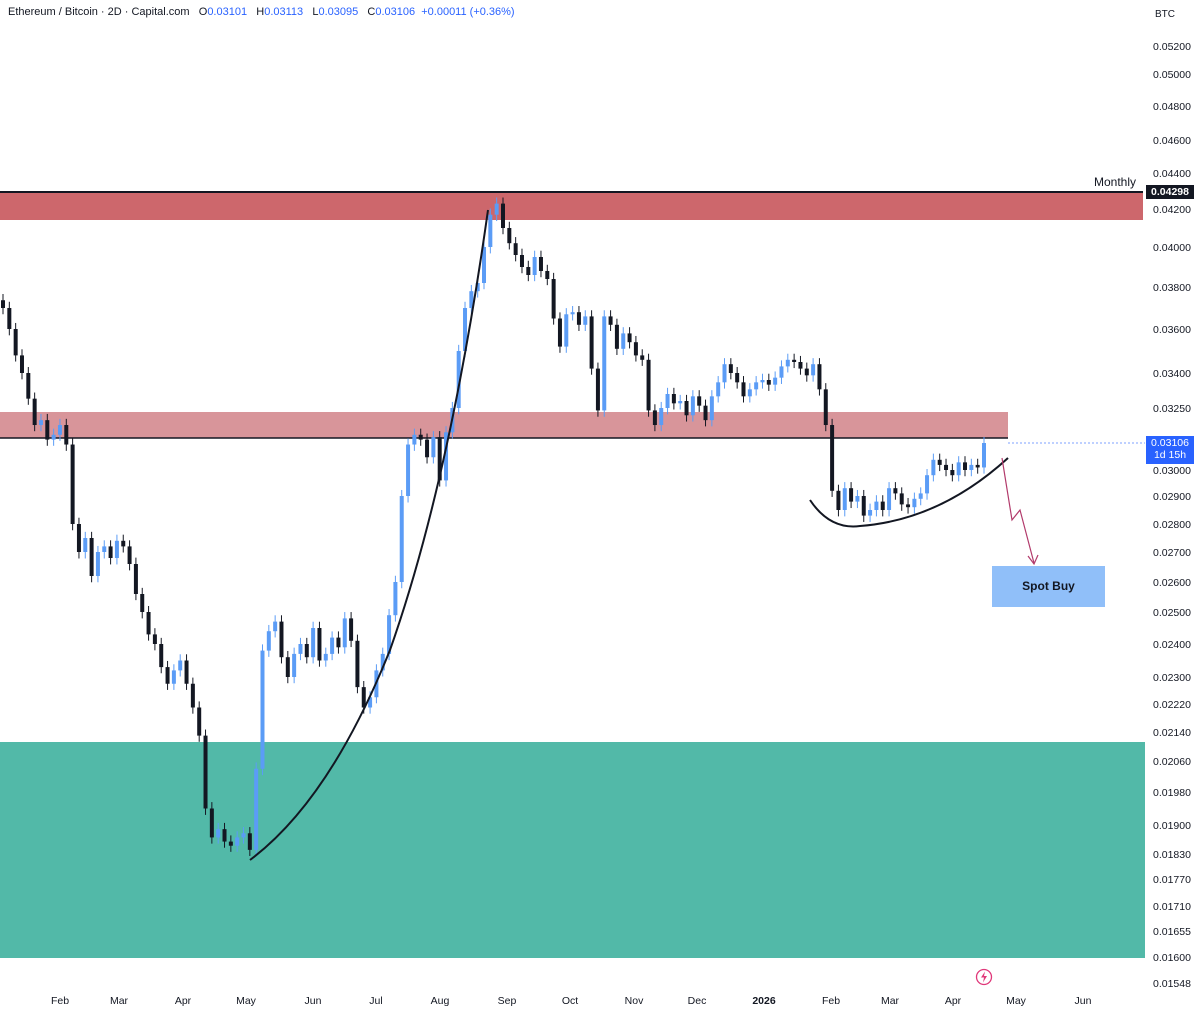 The height and width of the screenshot is (1012, 1200). Describe the element at coordinates (571, 206) in the screenshot. I see `monthly-resistance-zone` at that location.